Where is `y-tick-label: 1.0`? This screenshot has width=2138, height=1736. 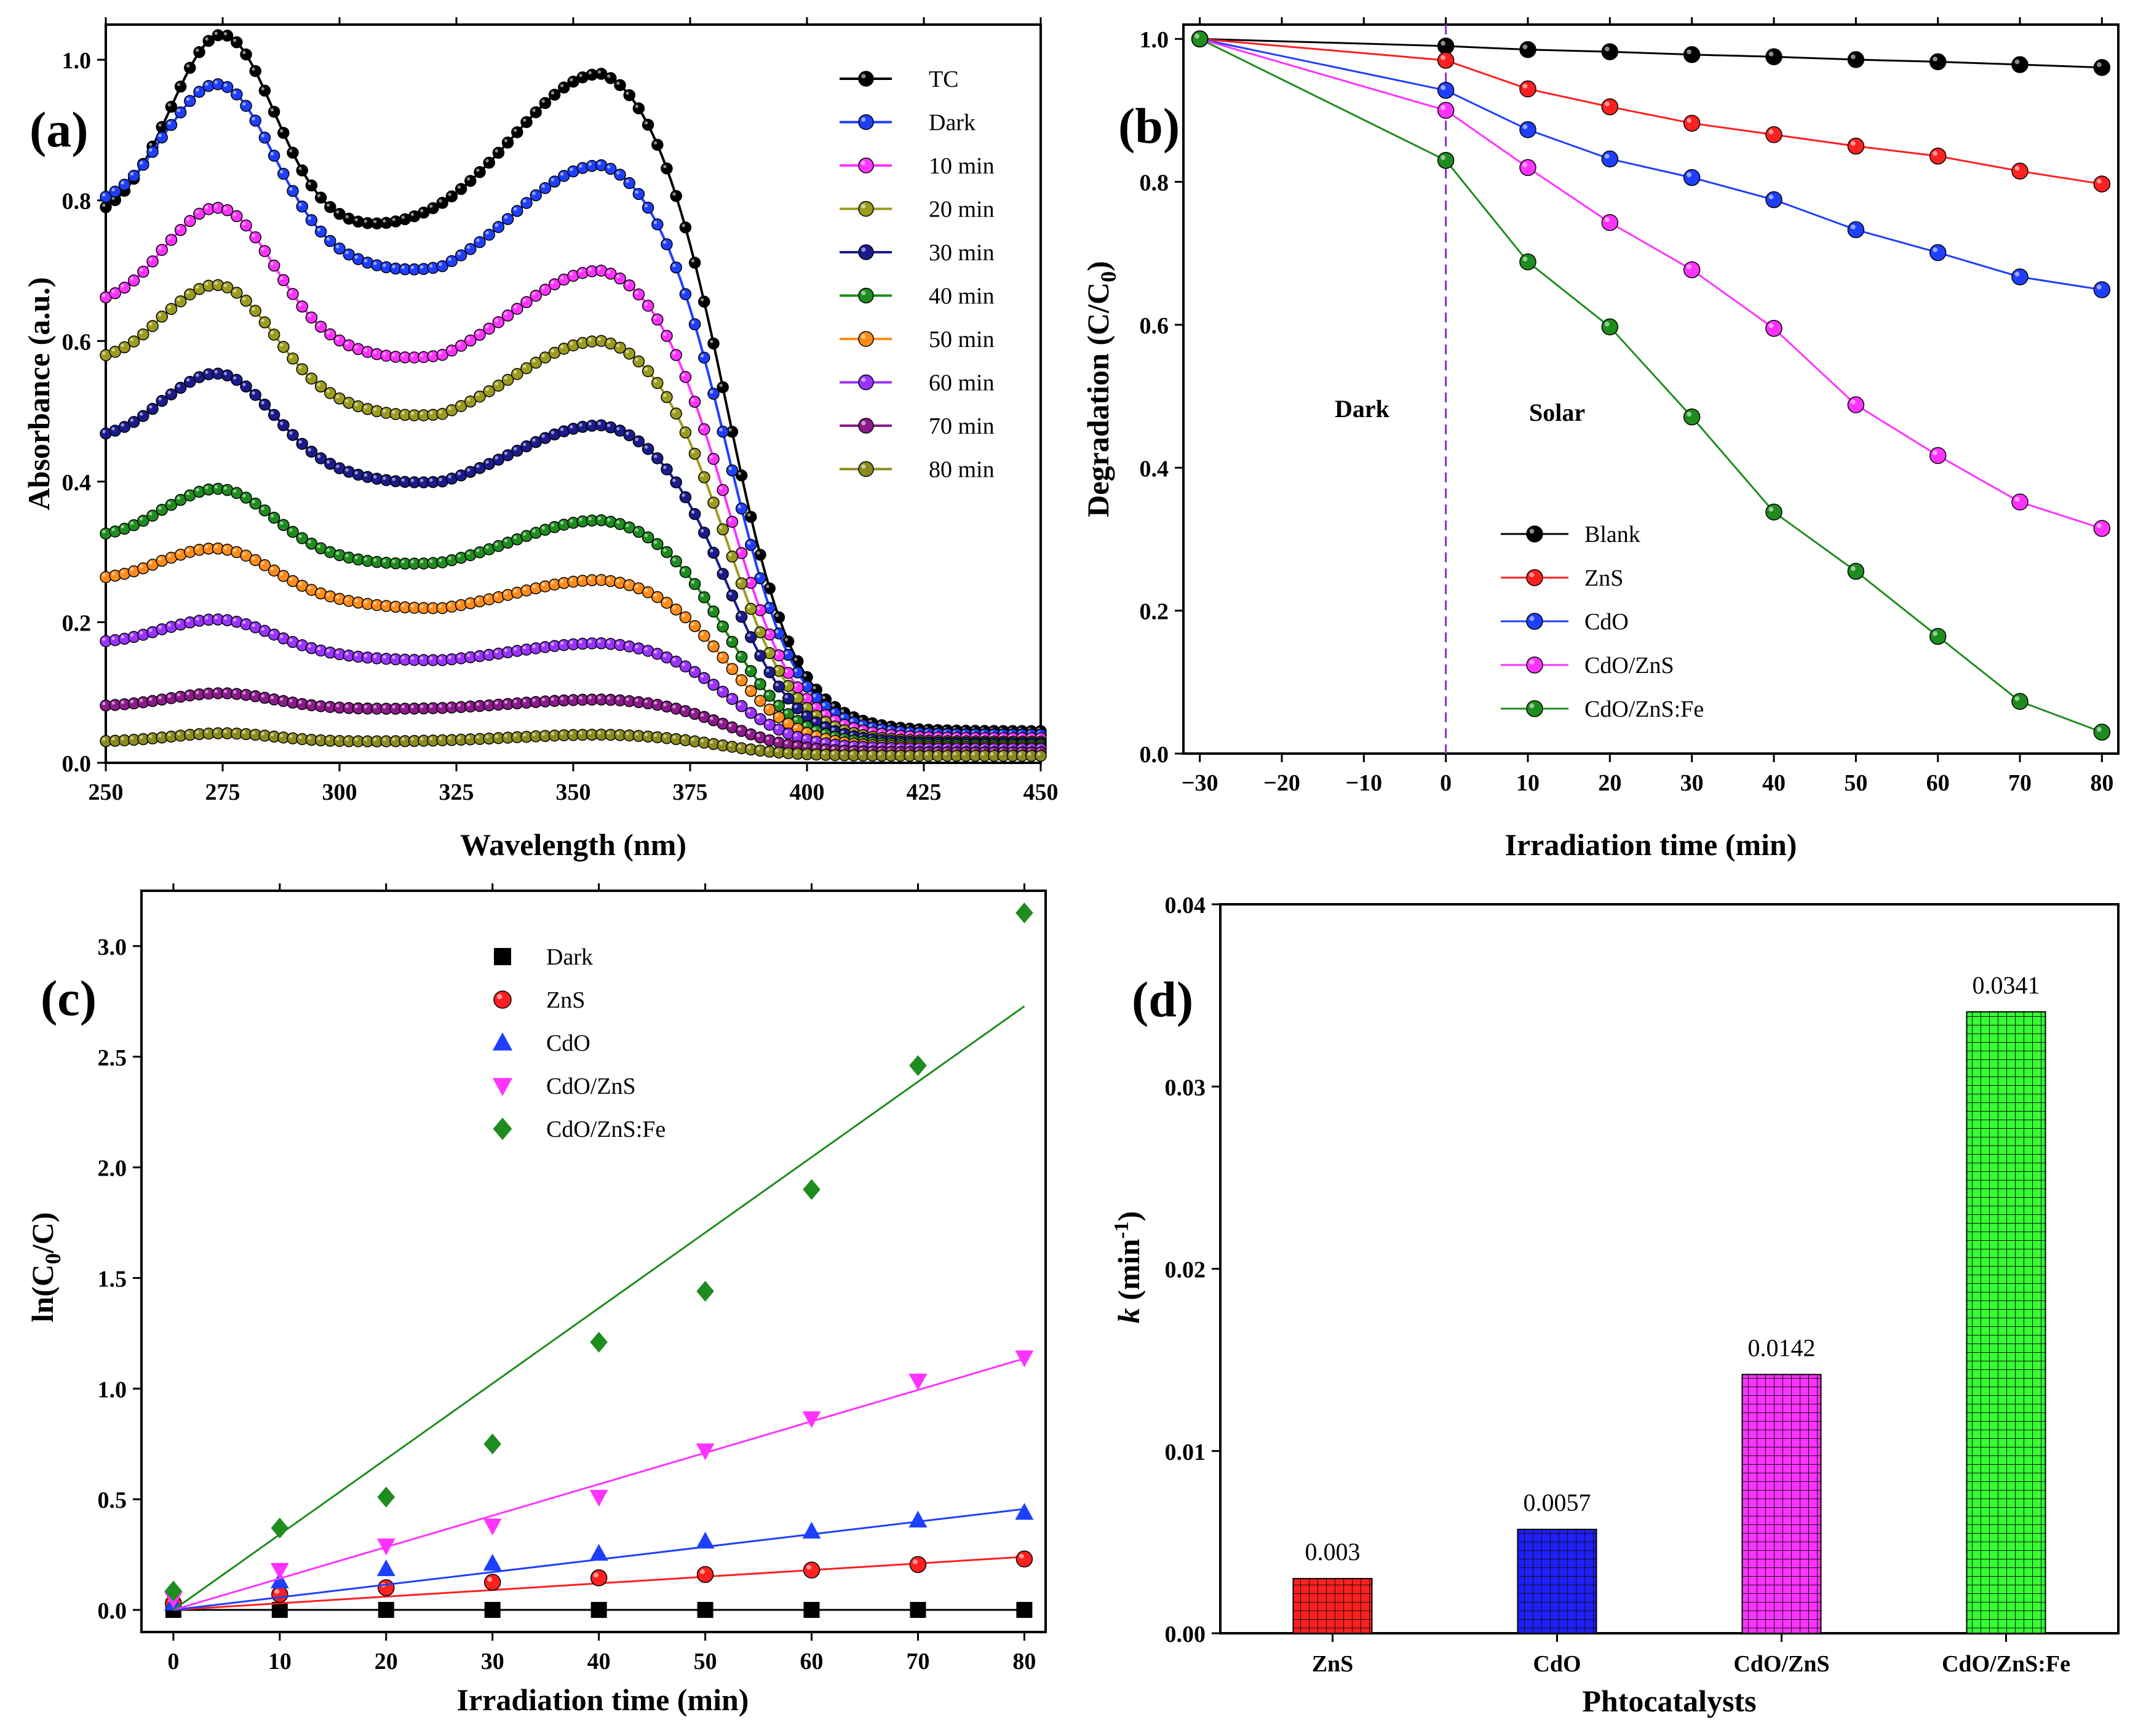
y-tick-label: 1.0 is located at coordinates (112, 1390).